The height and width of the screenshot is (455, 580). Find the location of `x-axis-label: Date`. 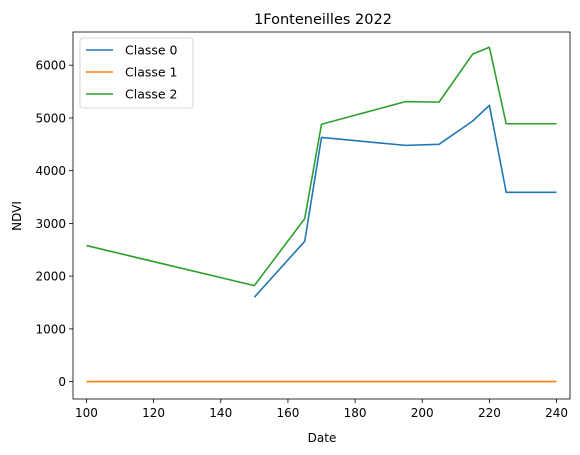

x-axis-label: Date is located at coordinates (322, 438).